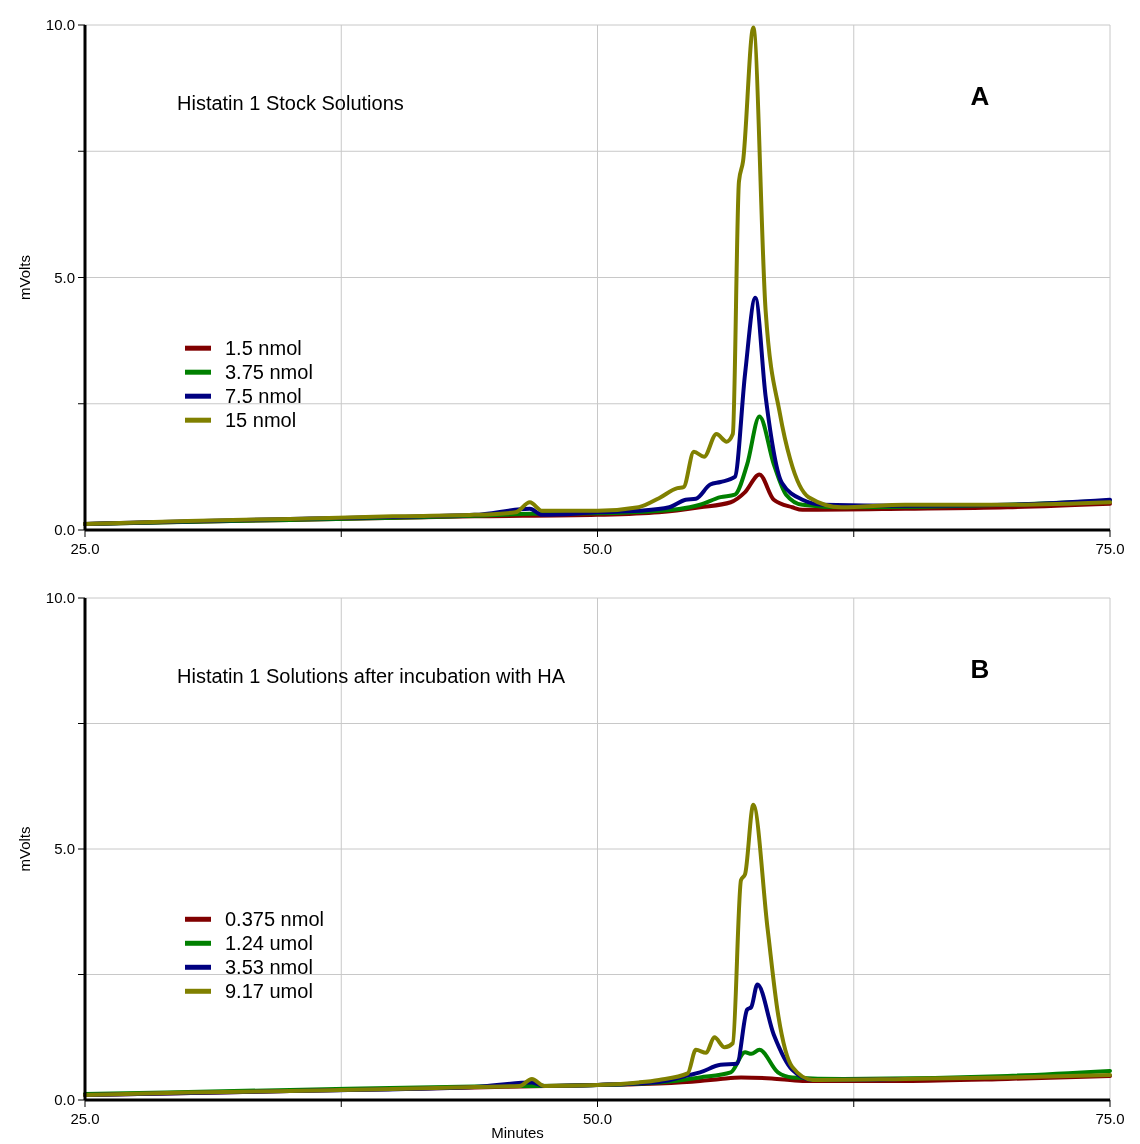  Describe the element at coordinates (371, 676) in the screenshot. I see `text: Histatin 1 Solutions after incubation with HA` at that location.